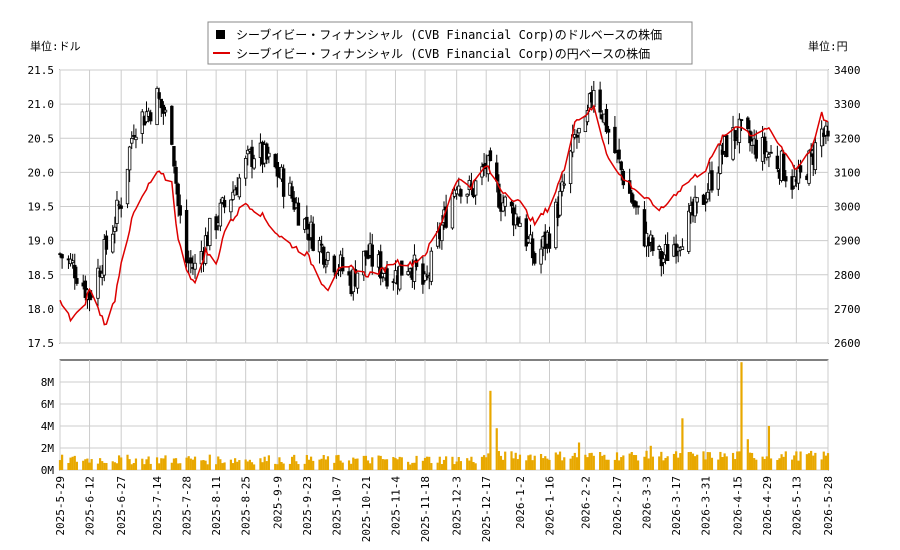  I want to click on x-tick-label: 2025-10-21, so click(366, 509).